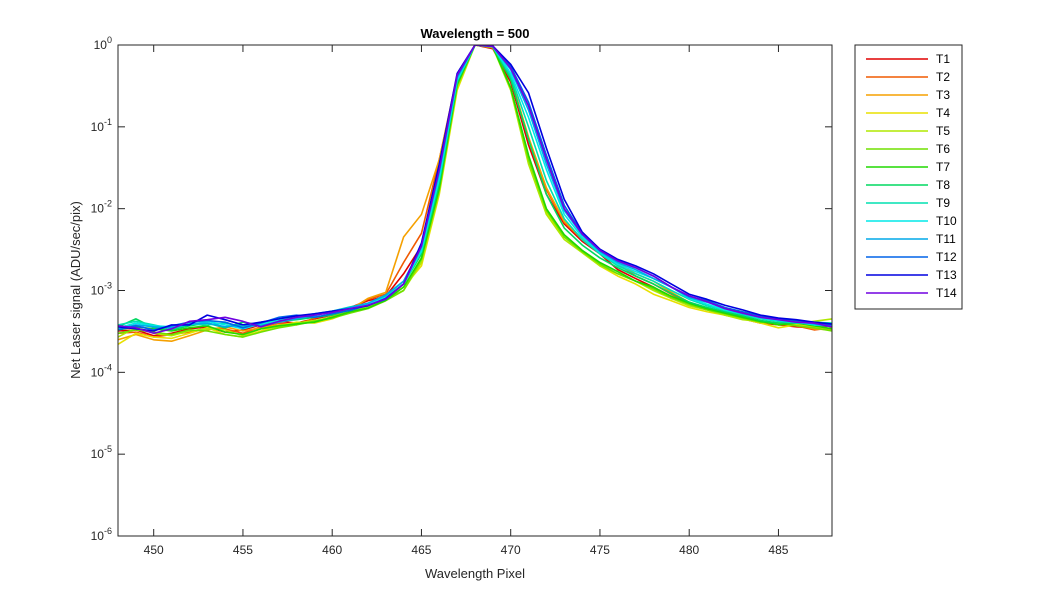 This screenshot has height=600, width=1050. Describe the element at coordinates (908, 113) in the screenshot. I see `legend-item-t4: T4` at that location.